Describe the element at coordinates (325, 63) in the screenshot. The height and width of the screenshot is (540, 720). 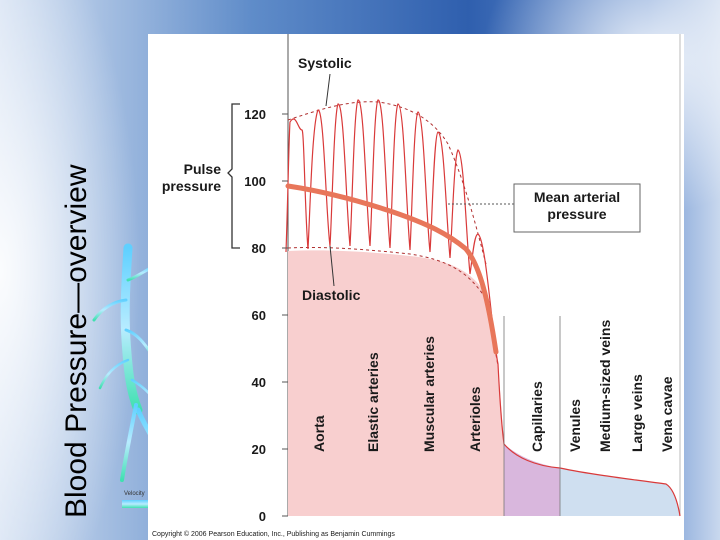
I see `systolic-label: Systolic` at that location.